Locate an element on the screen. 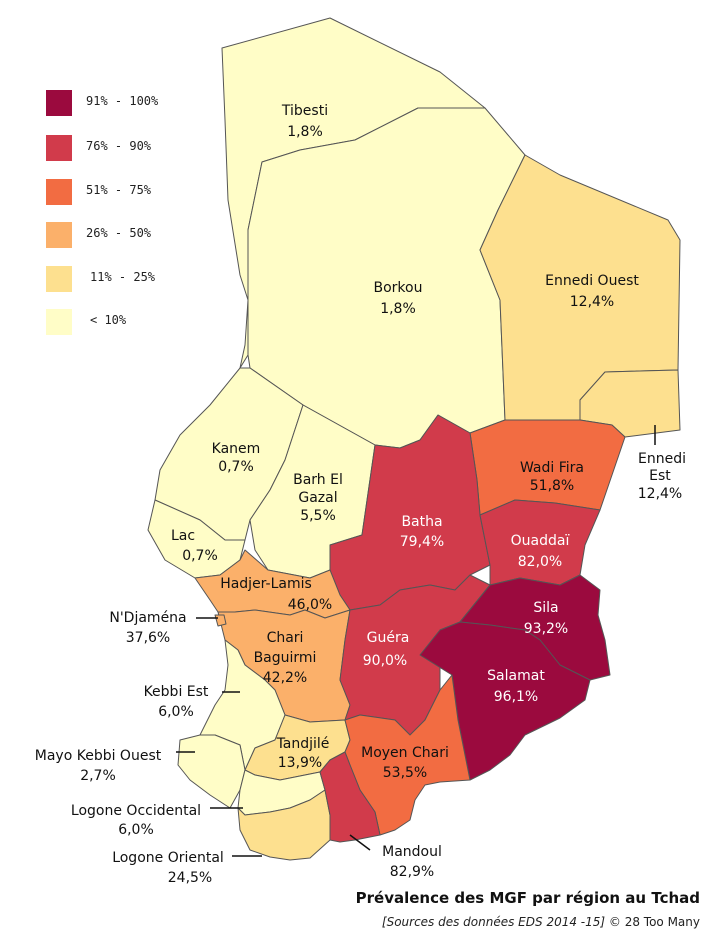  region-mandoul is located at coordinates (350, 797).